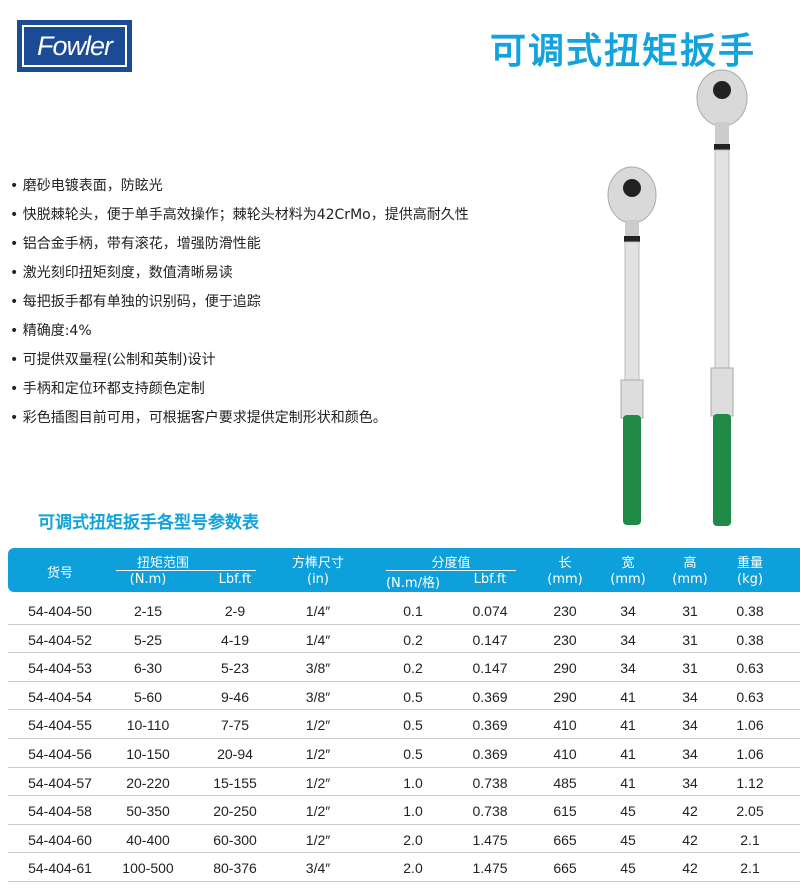 The image size is (800, 895). Describe the element at coordinates (235, 696) in the screenshot. I see `cell-torque-lbf: 9-46` at that location.